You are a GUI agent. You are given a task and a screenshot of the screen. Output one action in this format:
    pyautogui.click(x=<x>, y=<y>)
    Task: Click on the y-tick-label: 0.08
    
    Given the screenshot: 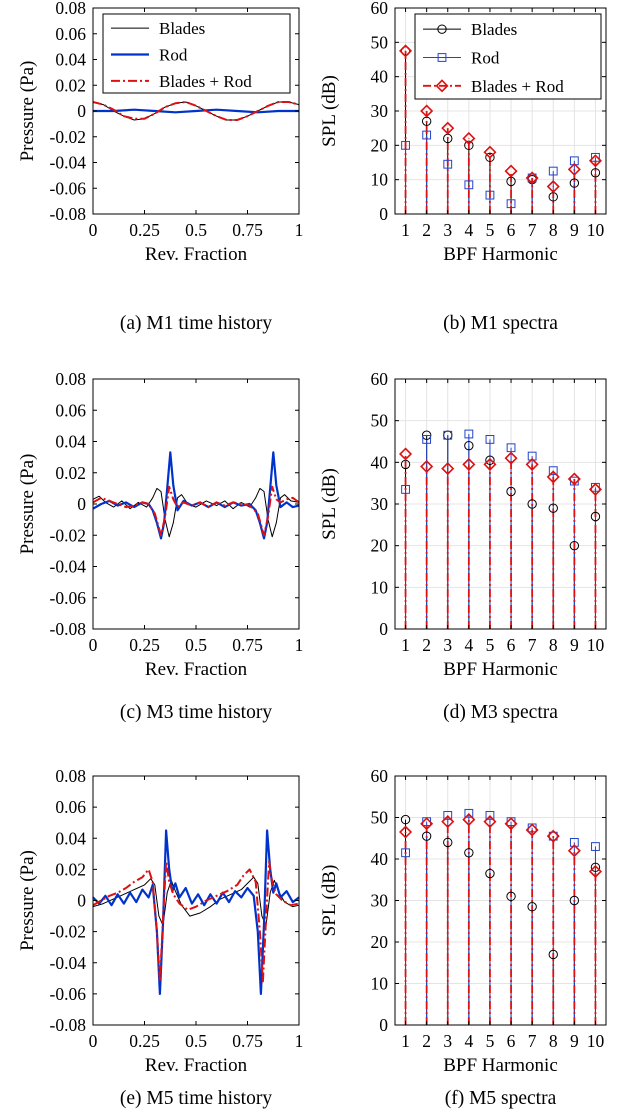 What is the action you would take?
    pyautogui.click(x=70, y=776)
    